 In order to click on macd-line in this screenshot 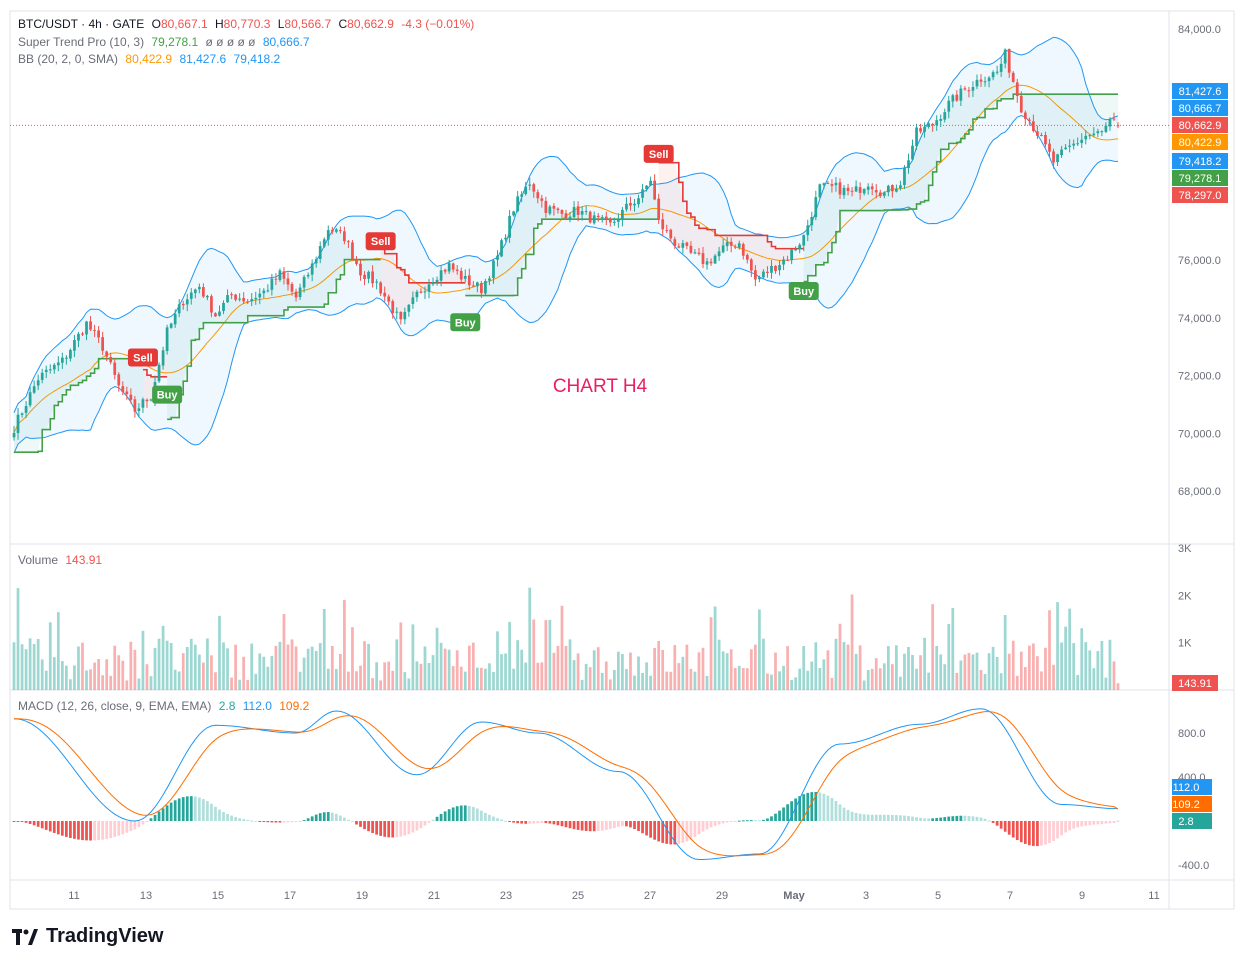, I will do `click(566, 784)`.